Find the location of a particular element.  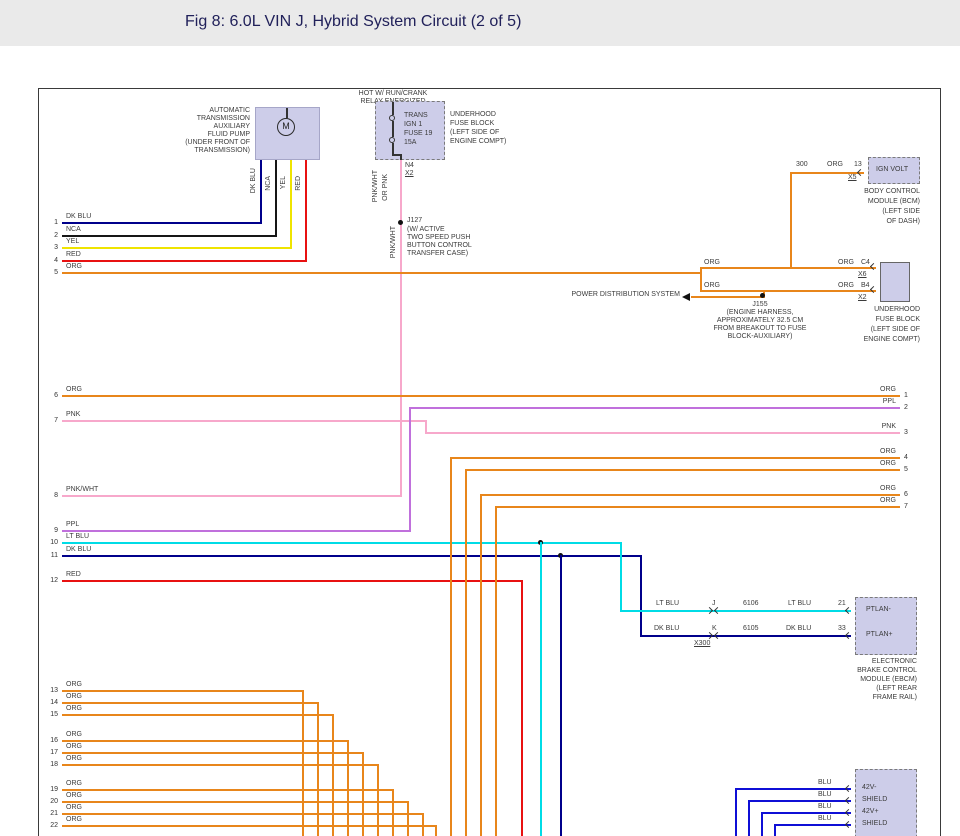

pin-number: 17 is located at coordinates (54, 752).